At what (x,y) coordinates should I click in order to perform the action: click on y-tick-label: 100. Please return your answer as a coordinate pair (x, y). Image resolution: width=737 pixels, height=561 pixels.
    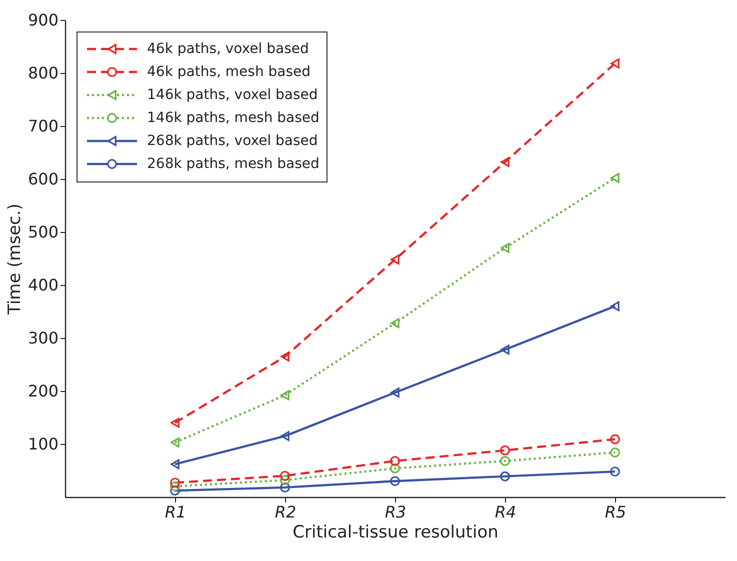
    Looking at the image, I should click on (43, 444).